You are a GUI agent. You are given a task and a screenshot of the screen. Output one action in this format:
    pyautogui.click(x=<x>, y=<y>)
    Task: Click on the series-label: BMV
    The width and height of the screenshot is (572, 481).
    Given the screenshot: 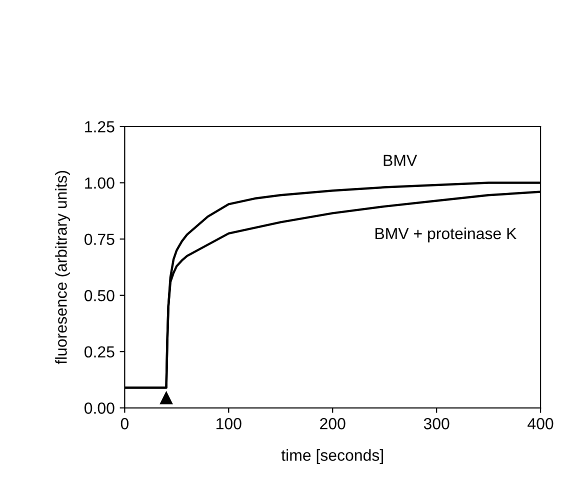 What is the action you would take?
    pyautogui.click(x=401, y=160)
    